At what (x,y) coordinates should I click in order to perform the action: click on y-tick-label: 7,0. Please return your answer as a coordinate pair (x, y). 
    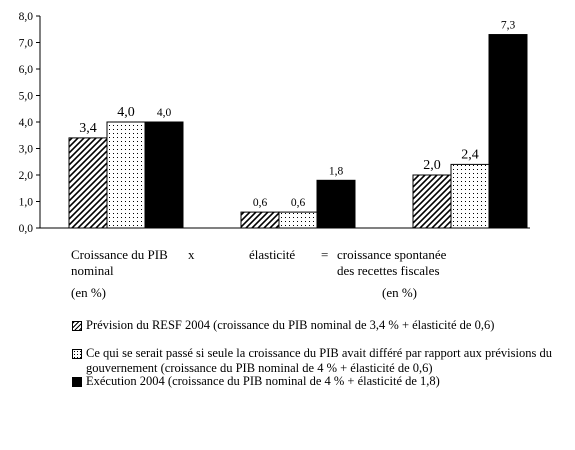
    Looking at the image, I should click on (26, 44).